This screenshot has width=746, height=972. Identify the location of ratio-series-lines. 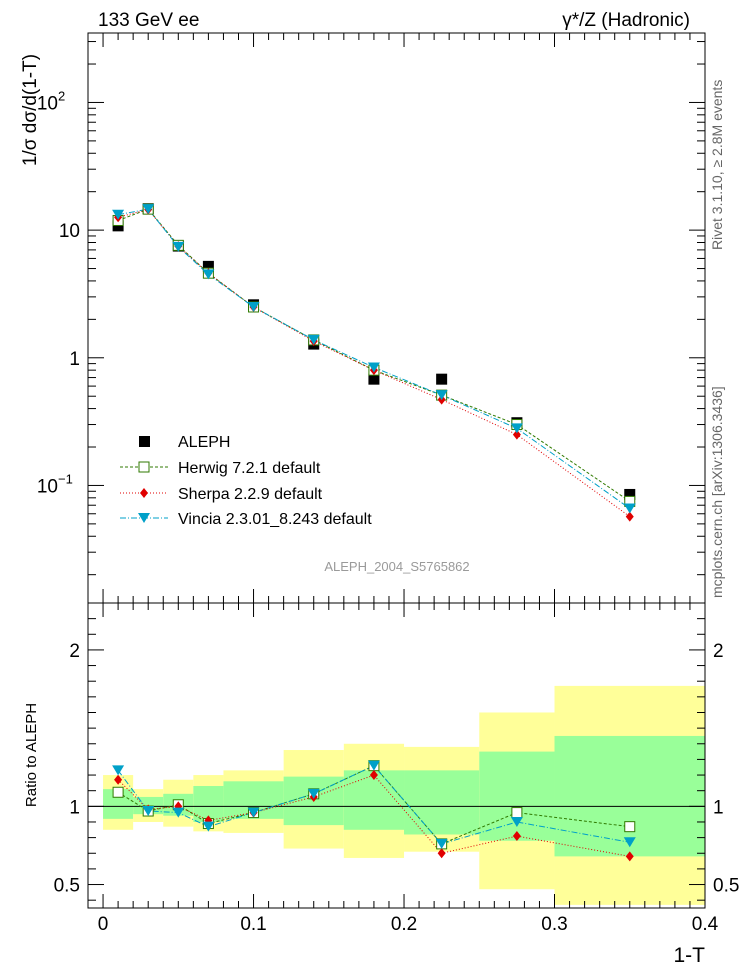
(373, 811).